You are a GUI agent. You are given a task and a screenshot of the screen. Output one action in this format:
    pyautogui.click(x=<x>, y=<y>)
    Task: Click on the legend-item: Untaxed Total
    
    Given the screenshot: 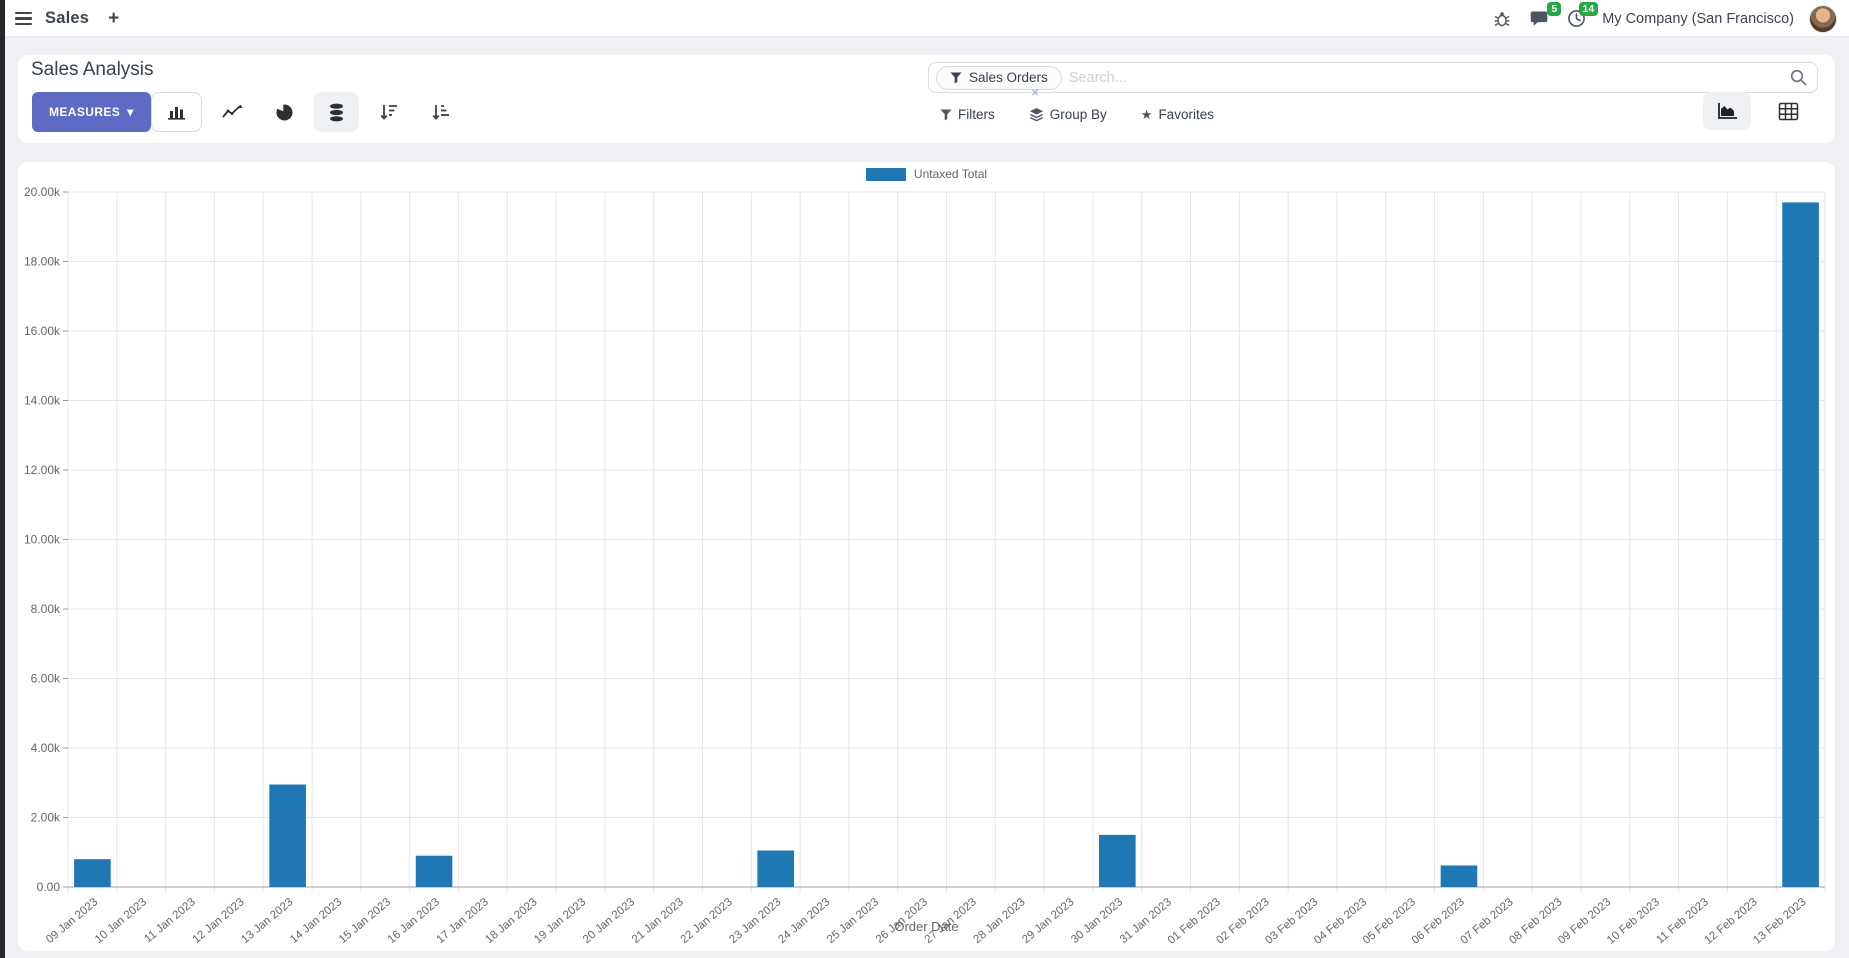 What is the action you would take?
    pyautogui.click(x=926, y=174)
    